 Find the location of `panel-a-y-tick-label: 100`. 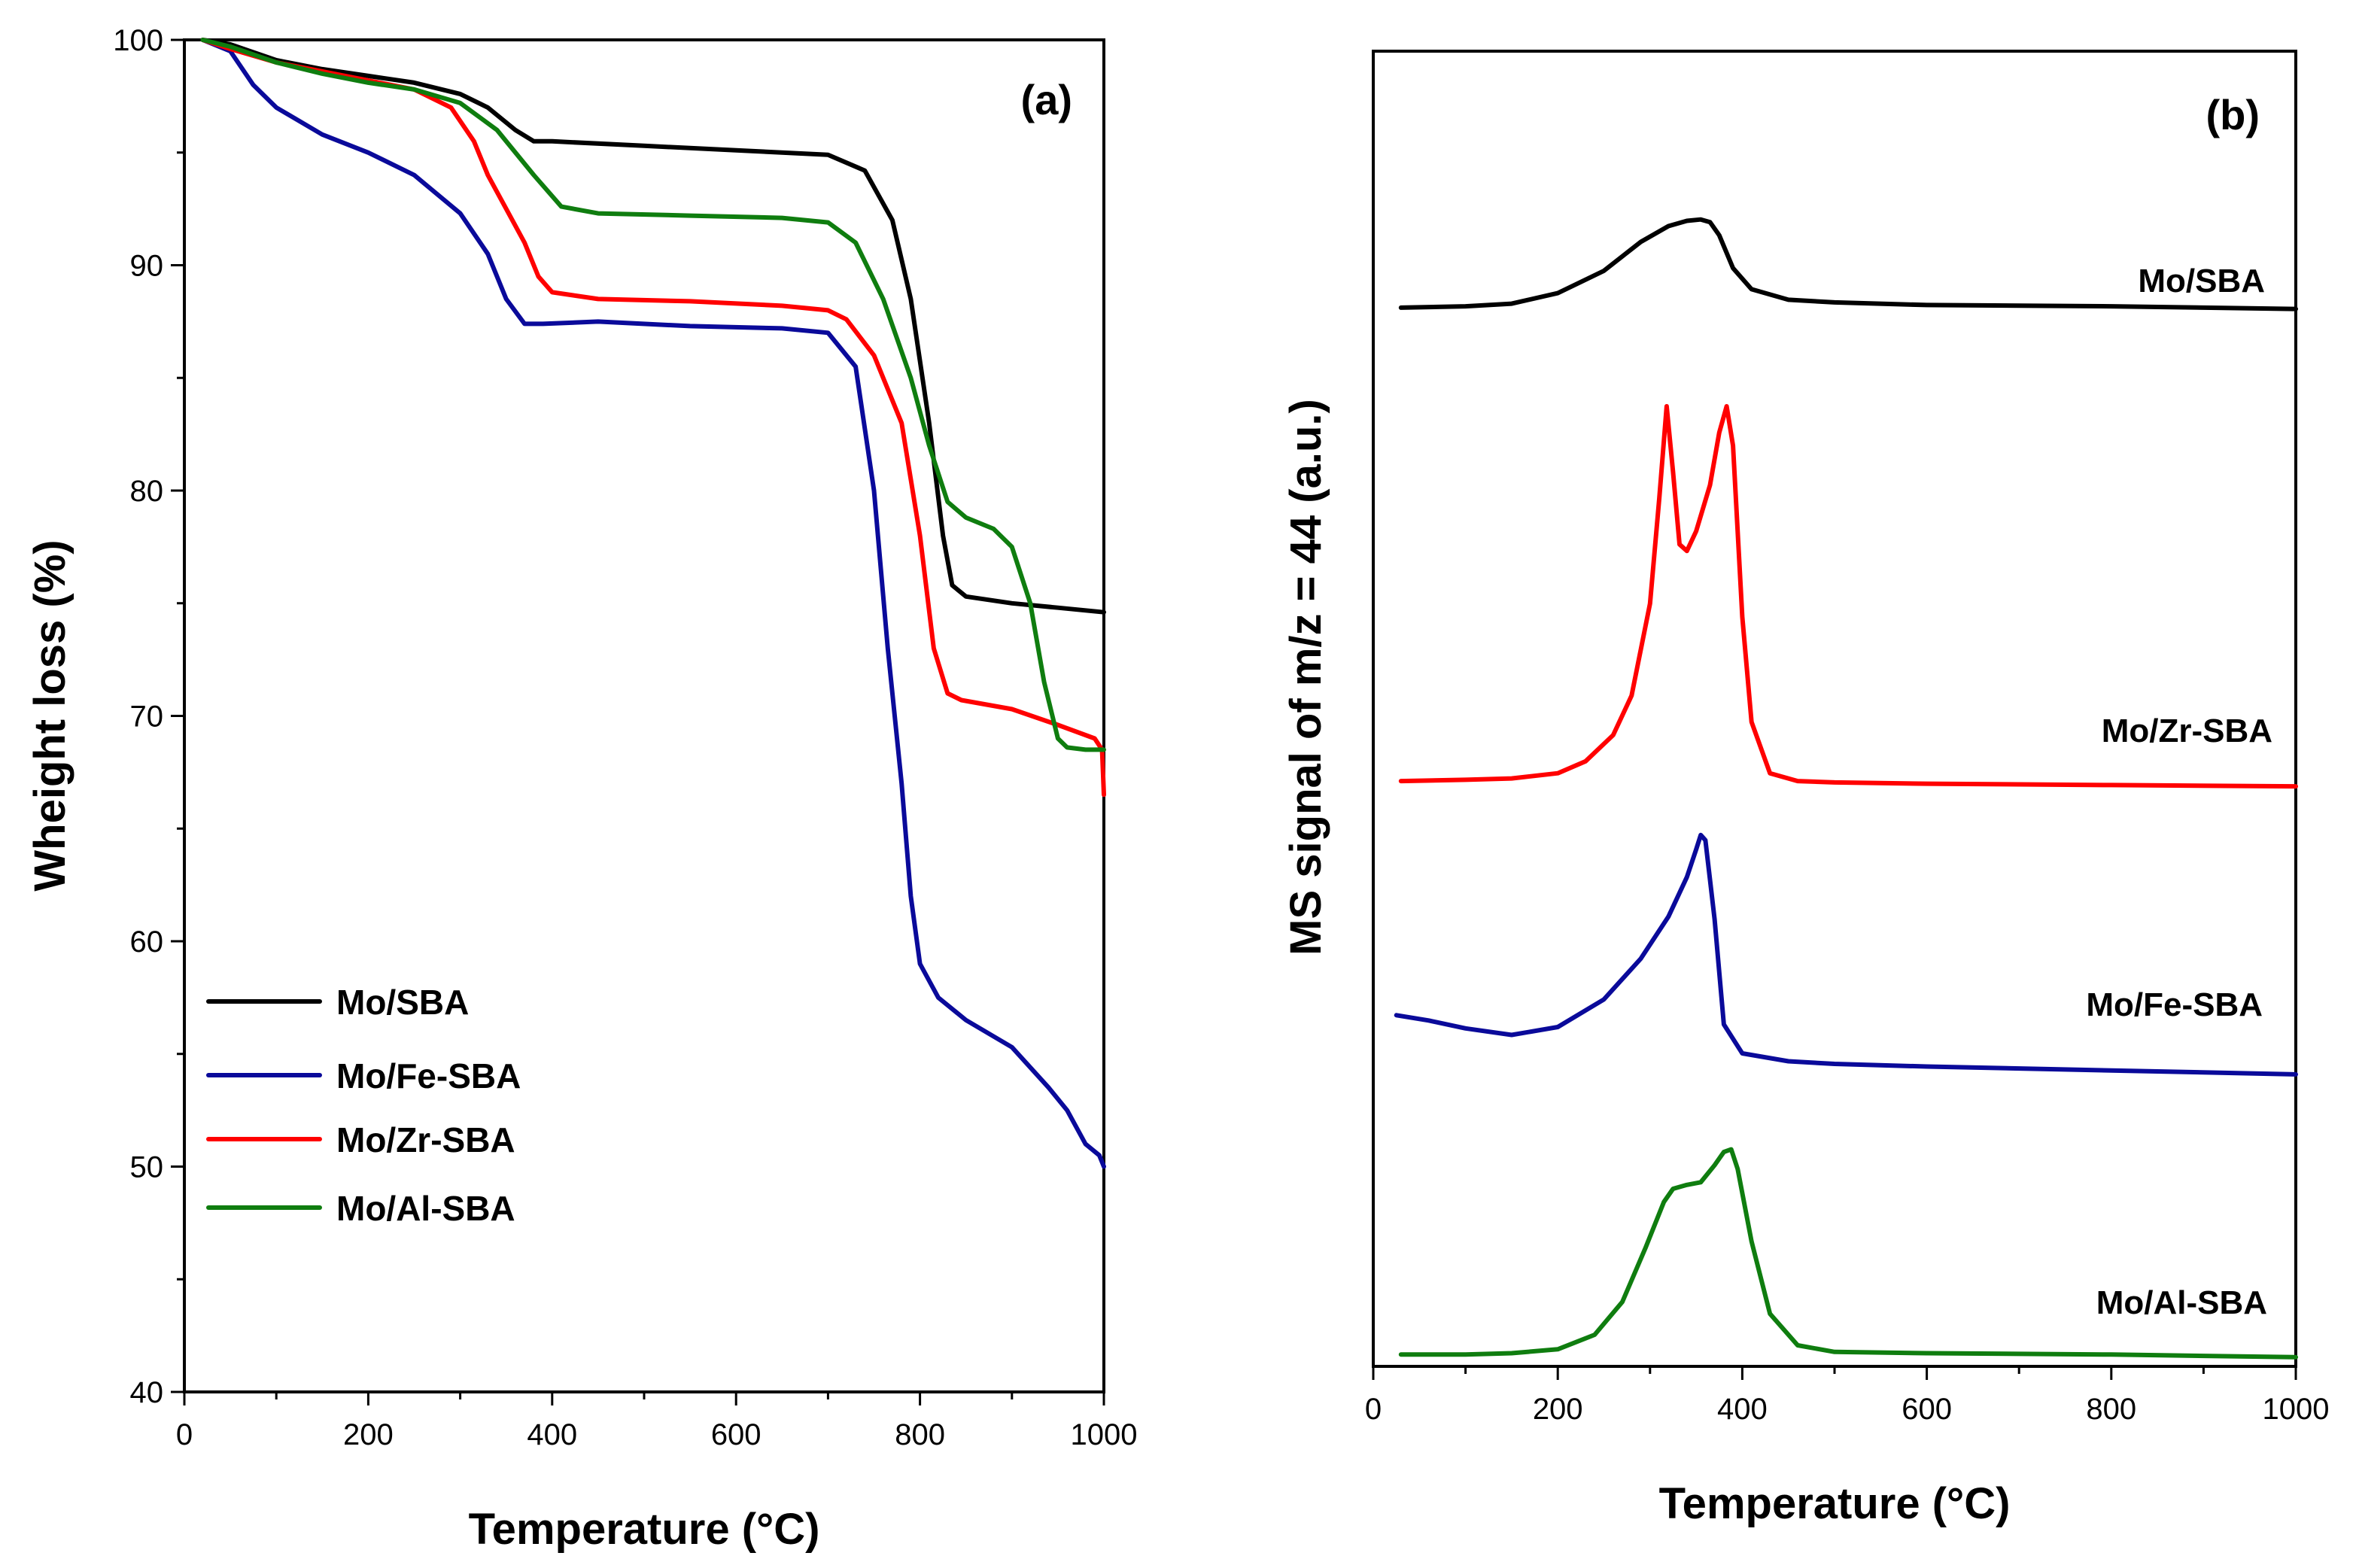

panel-a-y-tick-label: 100 is located at coordinates (138, 40).